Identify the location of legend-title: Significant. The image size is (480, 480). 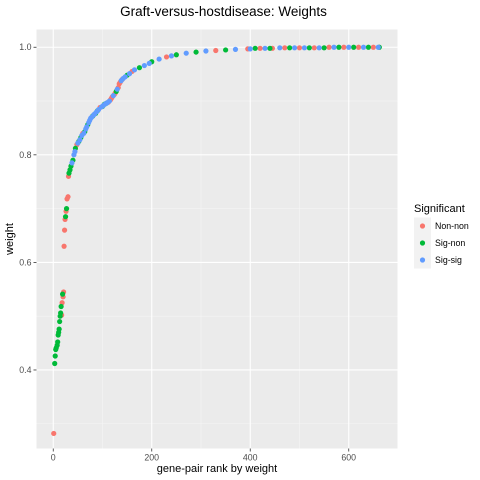
(439, 209).